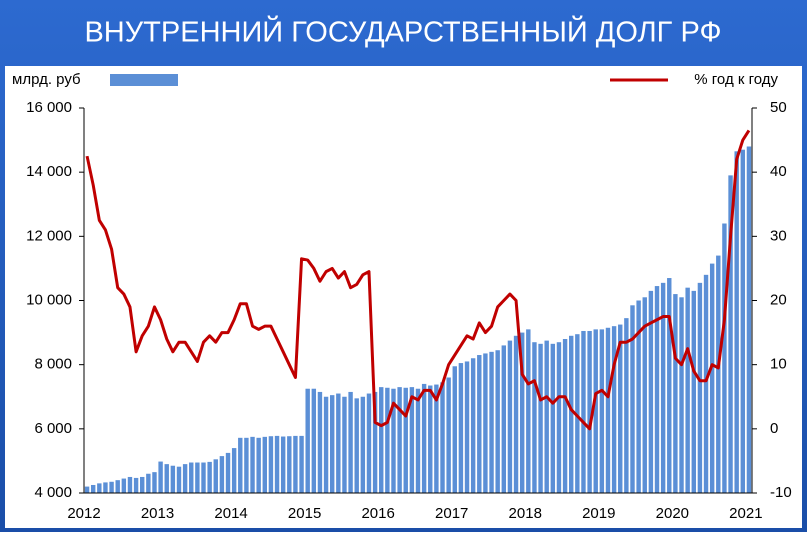 The width and height of the screenshot is (807, 537). I want to click on y-tick-label: 14 000, so click(49, 171).